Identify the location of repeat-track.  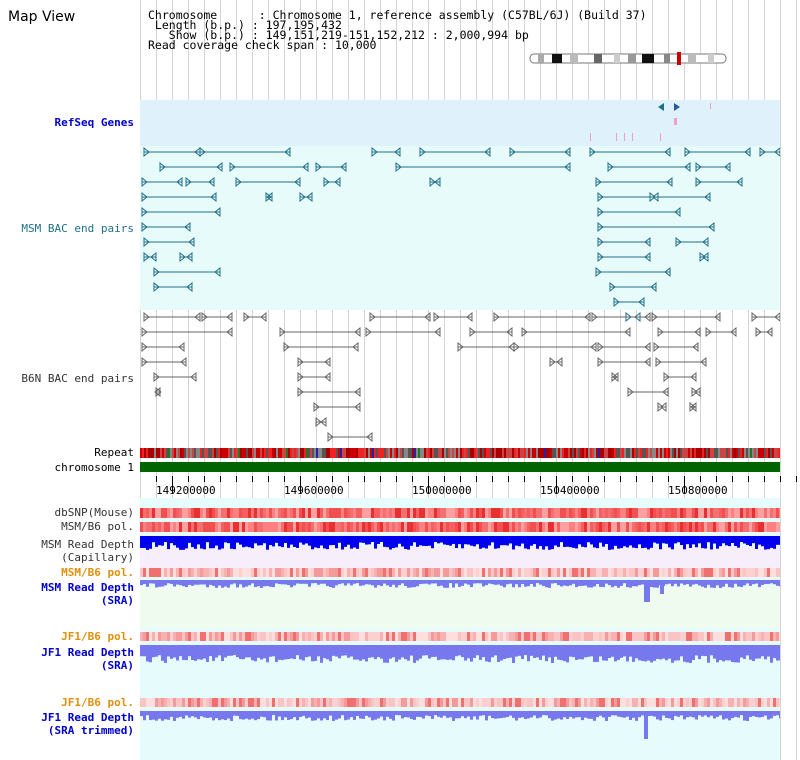
(460, 453).